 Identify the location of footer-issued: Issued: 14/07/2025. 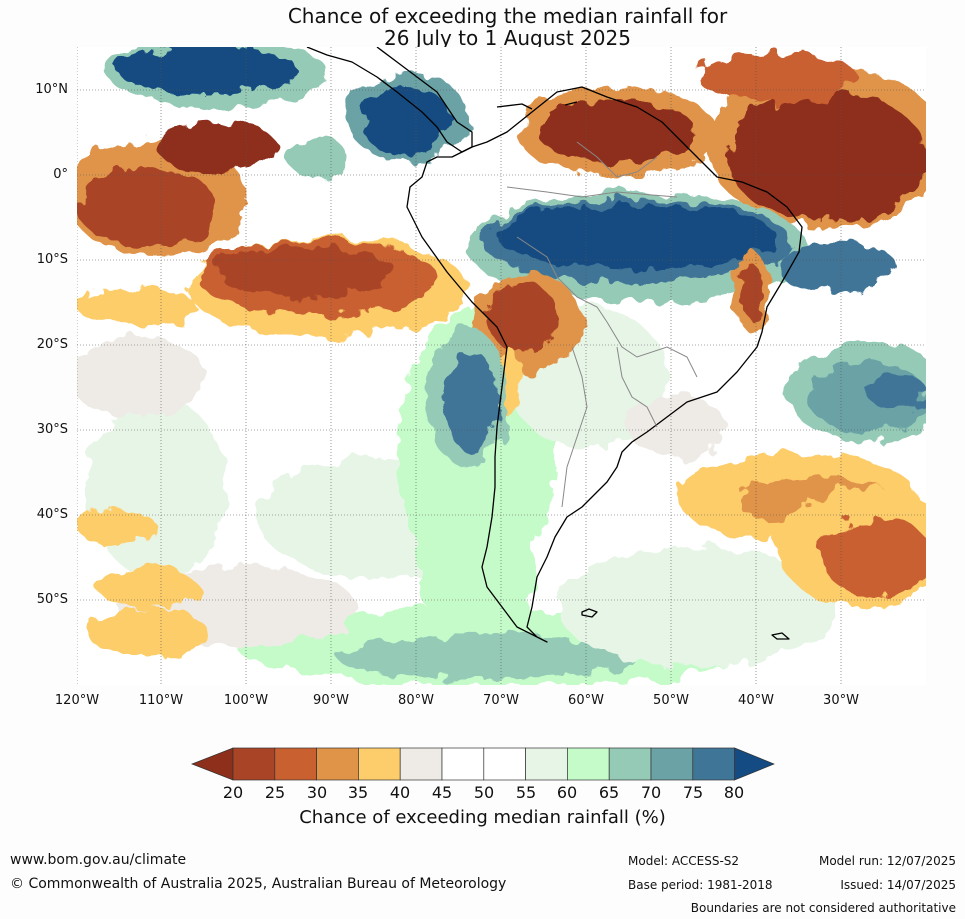
(898, 885).